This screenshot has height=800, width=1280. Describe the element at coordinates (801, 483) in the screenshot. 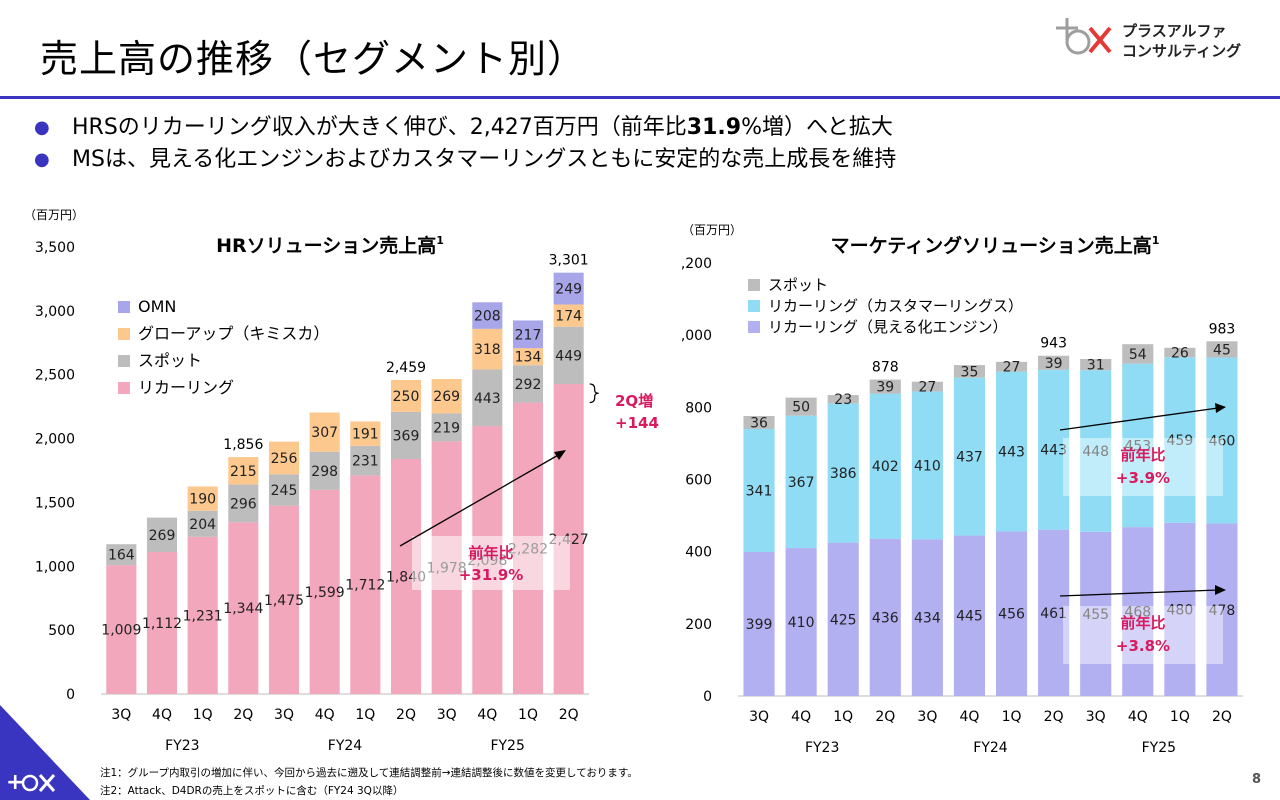

I see `bar-data-label: 367` at that location.